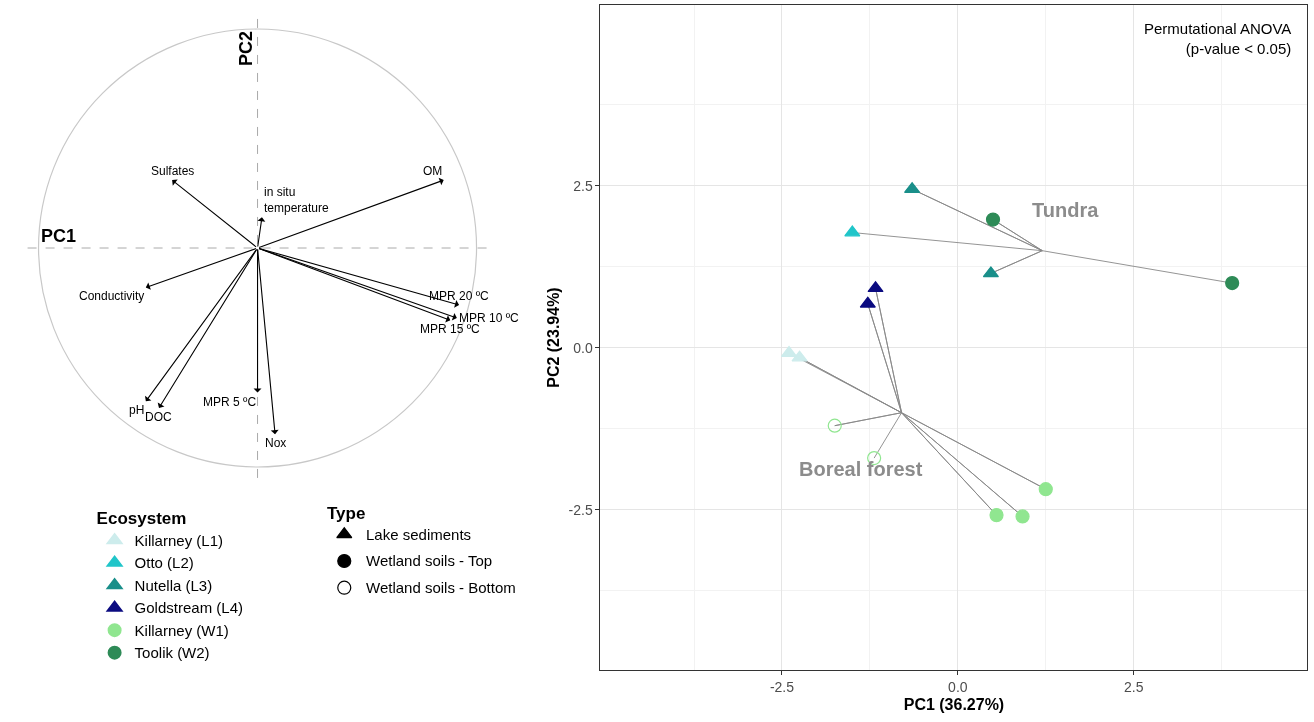  Describe the element at coordinates (861, 469) in the screenshot. I see `annotation: Boreal forest` at that location.